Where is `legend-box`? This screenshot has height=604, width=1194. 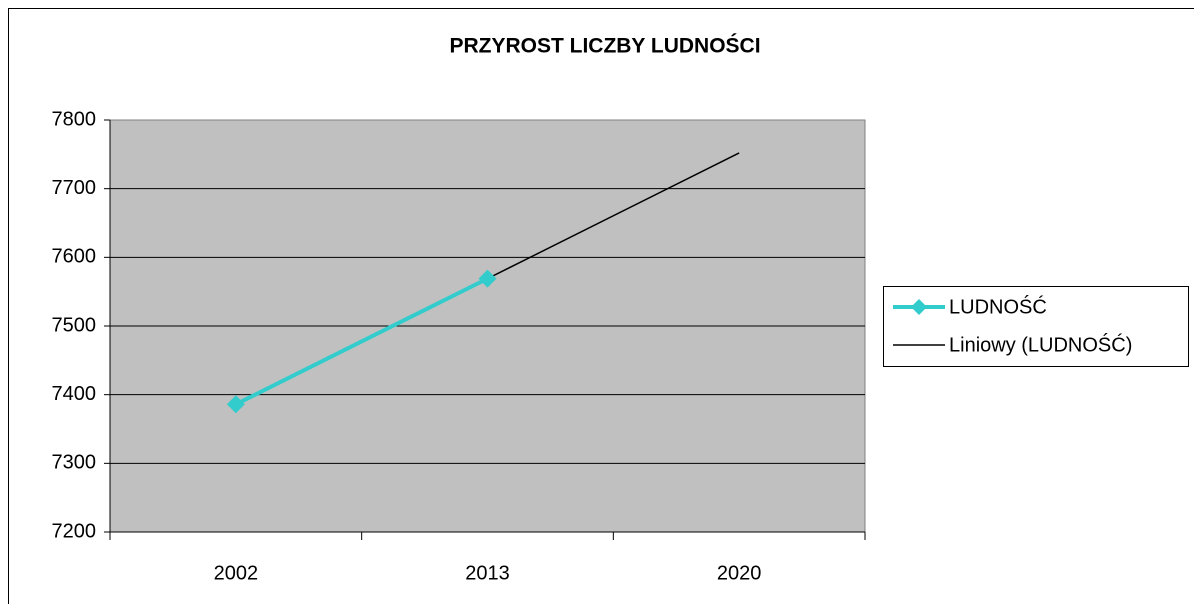 legend-box is located at coordinates (1036, 326).